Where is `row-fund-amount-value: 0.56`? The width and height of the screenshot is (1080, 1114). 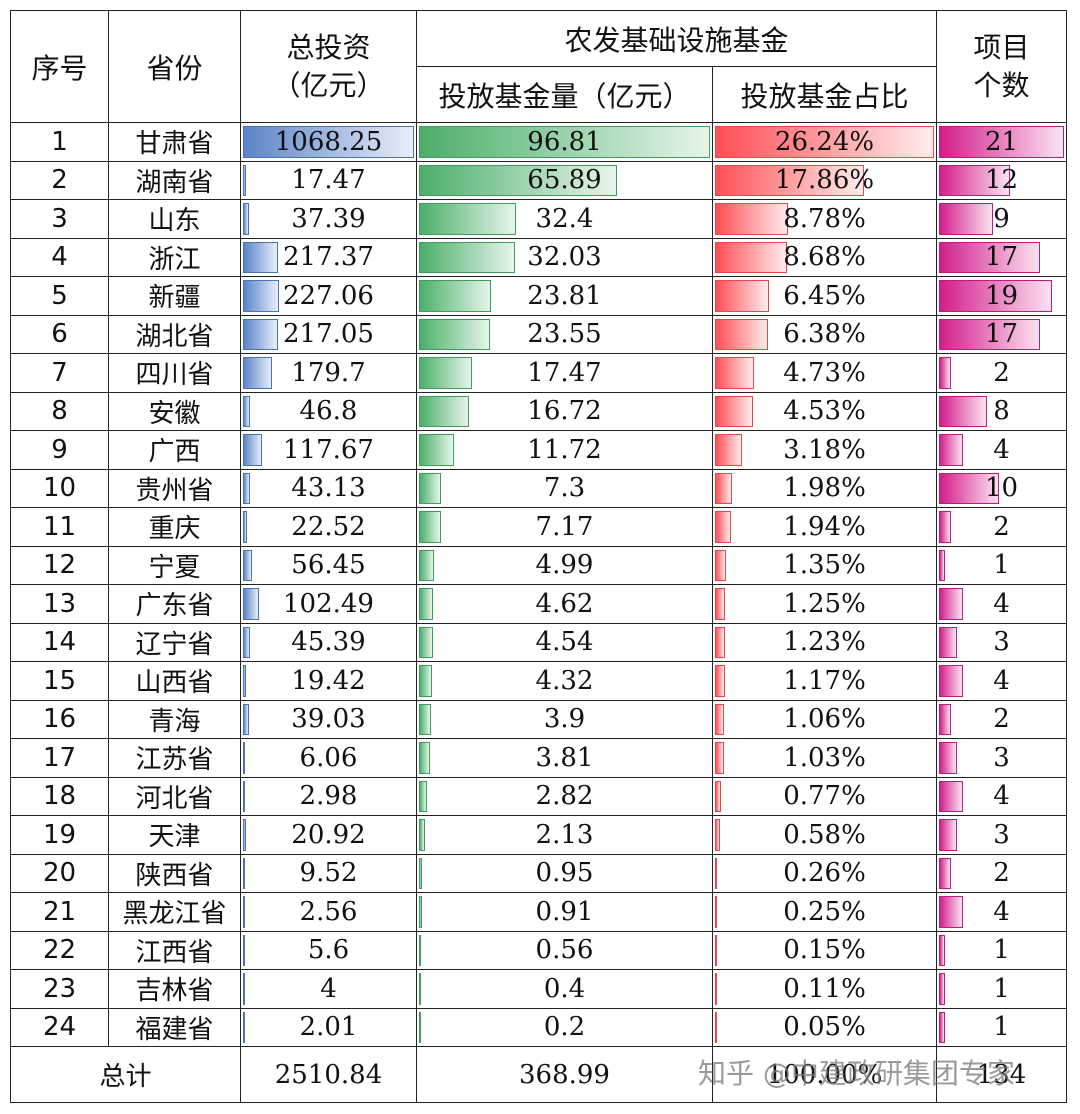 row-fund-amount-value: 0.56 is located at coordinates (564, 950).